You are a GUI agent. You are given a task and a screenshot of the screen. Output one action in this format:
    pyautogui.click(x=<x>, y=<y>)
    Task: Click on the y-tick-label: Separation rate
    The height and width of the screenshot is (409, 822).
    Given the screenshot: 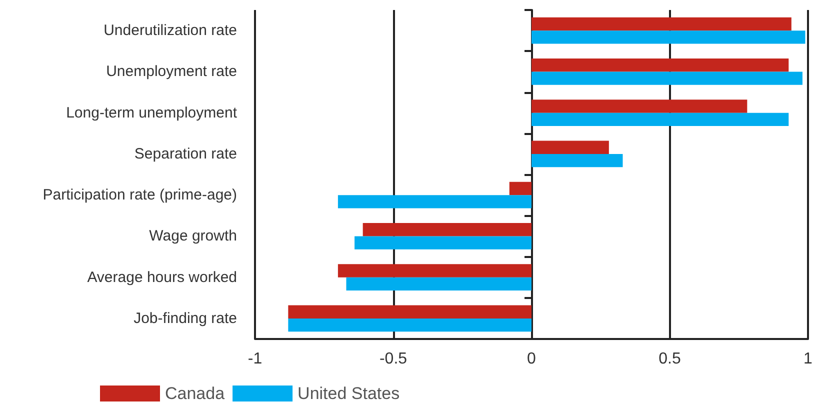 What is the action you would take?
    pyautogui.click(x=185, y=153)
    